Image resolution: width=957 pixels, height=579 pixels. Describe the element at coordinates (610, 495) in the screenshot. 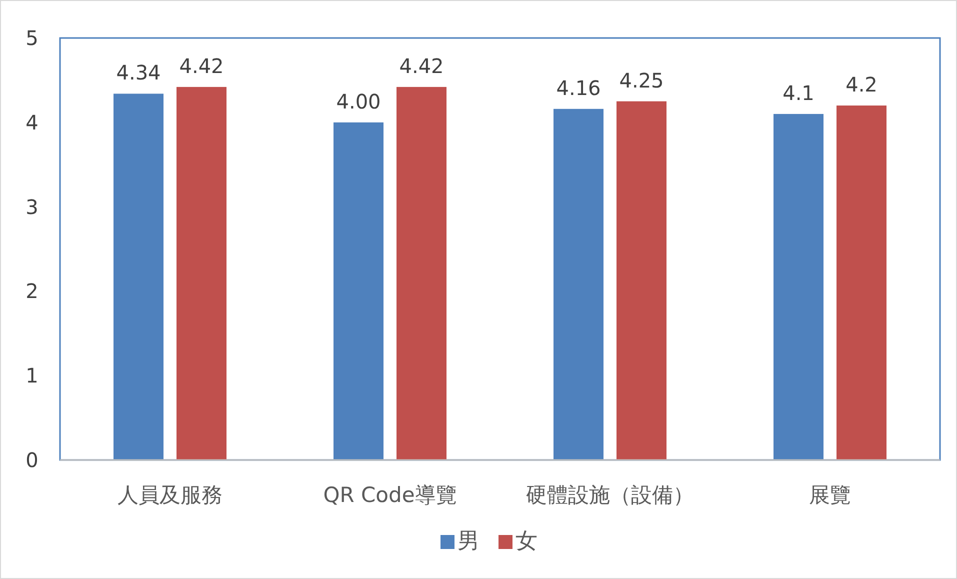

I see `x-tick-label: 硬體設施（設備）` at that location.